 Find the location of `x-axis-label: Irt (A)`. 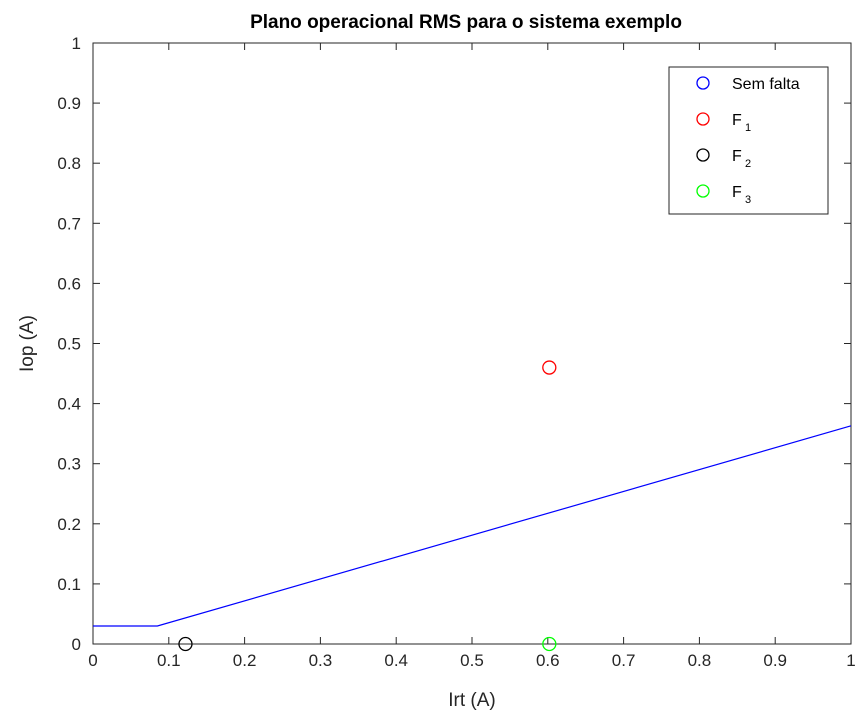

x-axis-label: Irt (A) is located at coordinates (472, 700).